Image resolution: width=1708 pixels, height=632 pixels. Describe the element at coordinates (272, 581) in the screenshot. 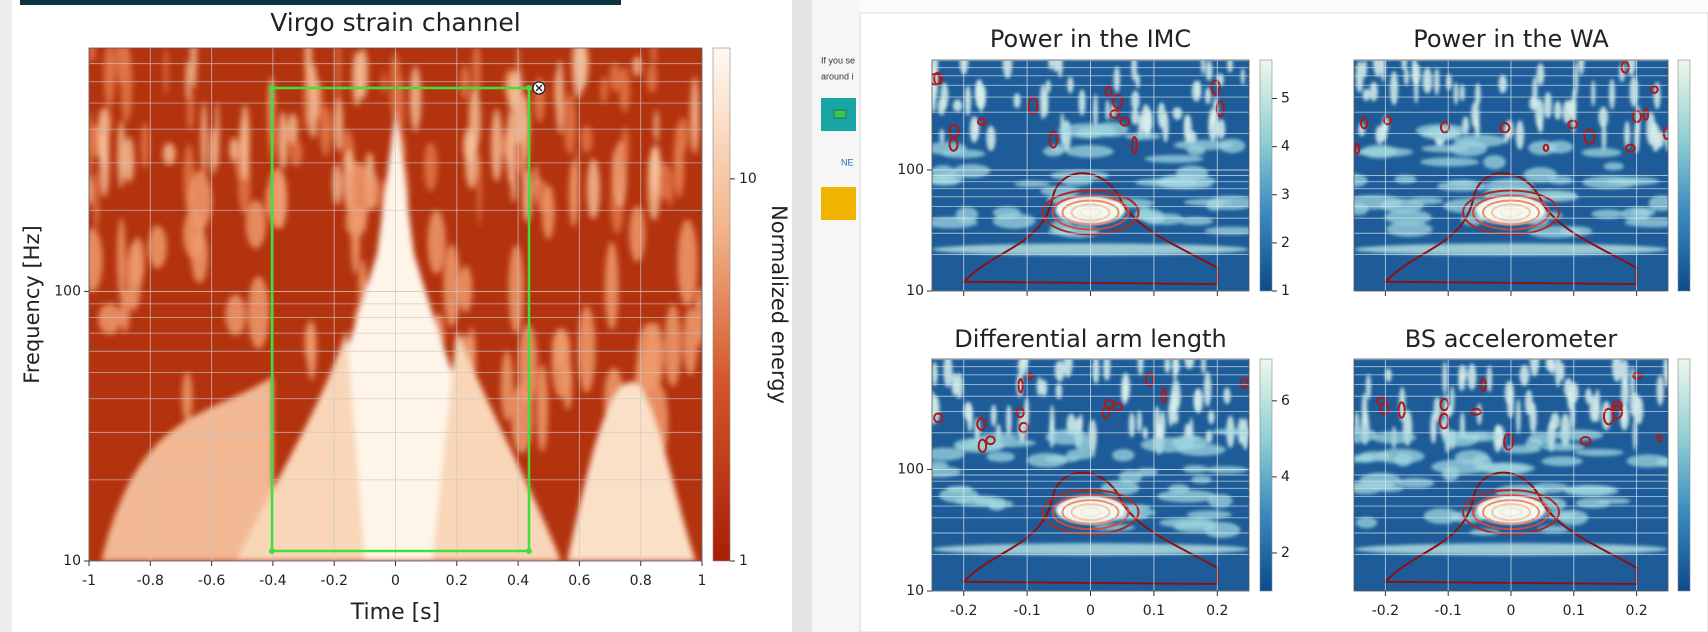

I see `x-tick-label: -0.4` at that location.